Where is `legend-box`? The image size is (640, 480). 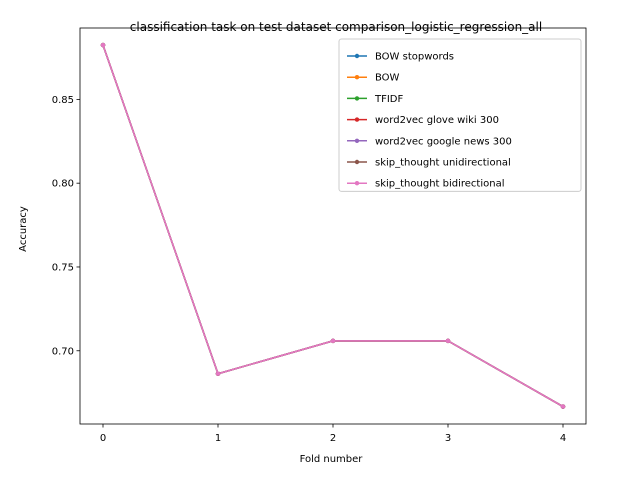 legend-box is located at coordinates (460, 115).